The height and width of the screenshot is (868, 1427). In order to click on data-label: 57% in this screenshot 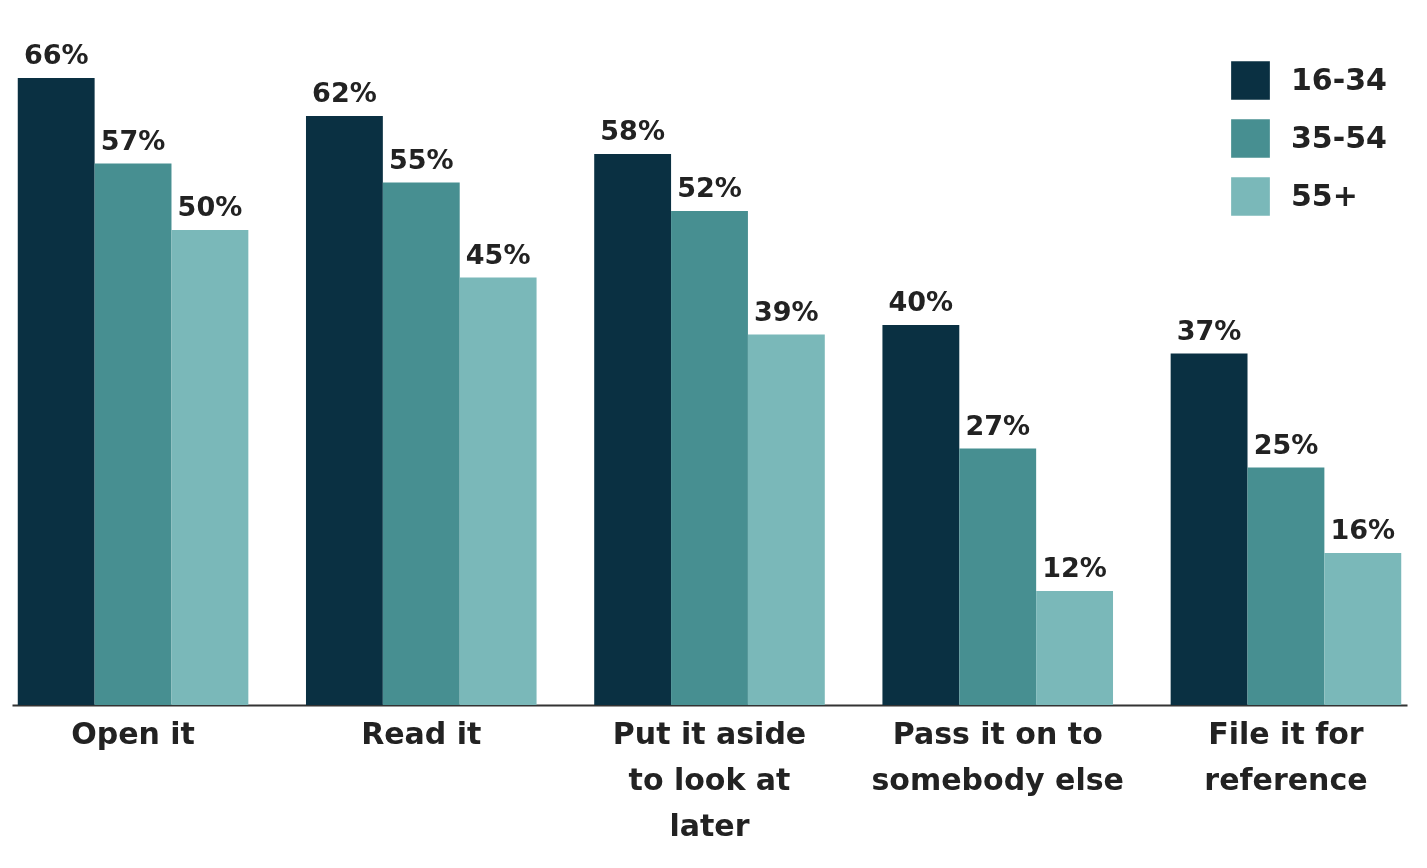, I will do `click(133, 140)`.